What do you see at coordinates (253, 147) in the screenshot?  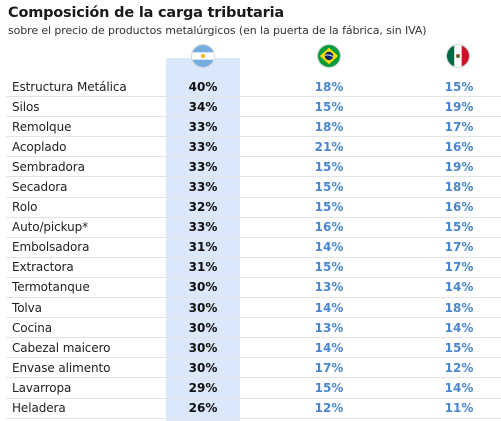 I see `table-row: Acoplado 33% 21% 16%` at bounding box center [253, 147].